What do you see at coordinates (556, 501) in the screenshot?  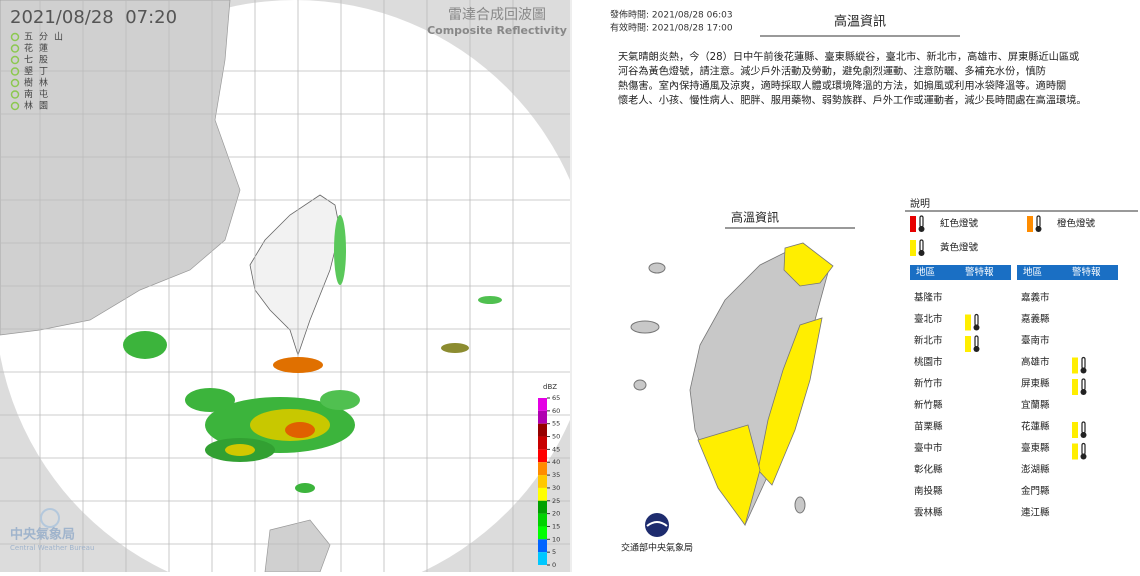 I see `colorbar-label: 25` at bounding box center [556, 501].